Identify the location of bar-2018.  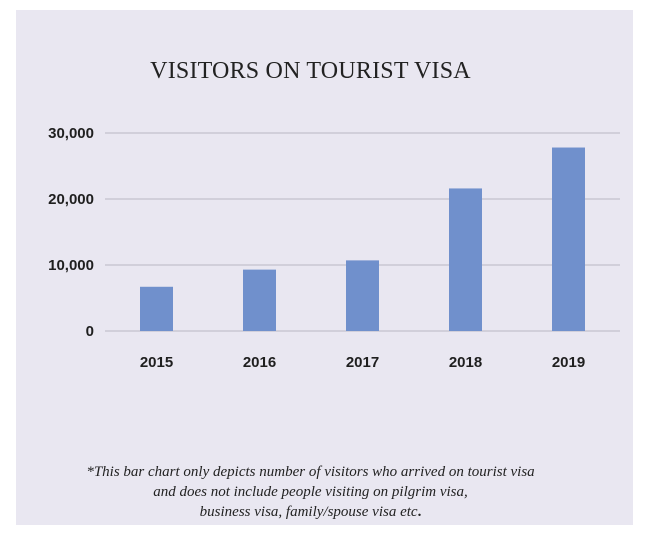
(465, 259).